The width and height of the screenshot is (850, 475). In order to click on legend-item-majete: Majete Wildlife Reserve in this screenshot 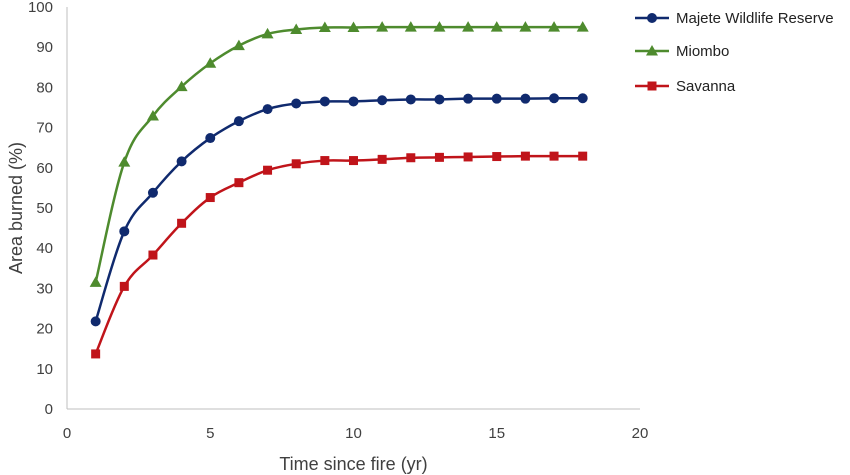, I will do `click(734, 18)`.